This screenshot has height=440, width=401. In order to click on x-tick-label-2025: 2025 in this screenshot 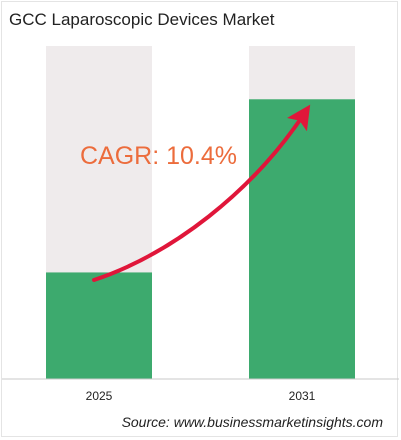, I will do `click(99, 396)`.